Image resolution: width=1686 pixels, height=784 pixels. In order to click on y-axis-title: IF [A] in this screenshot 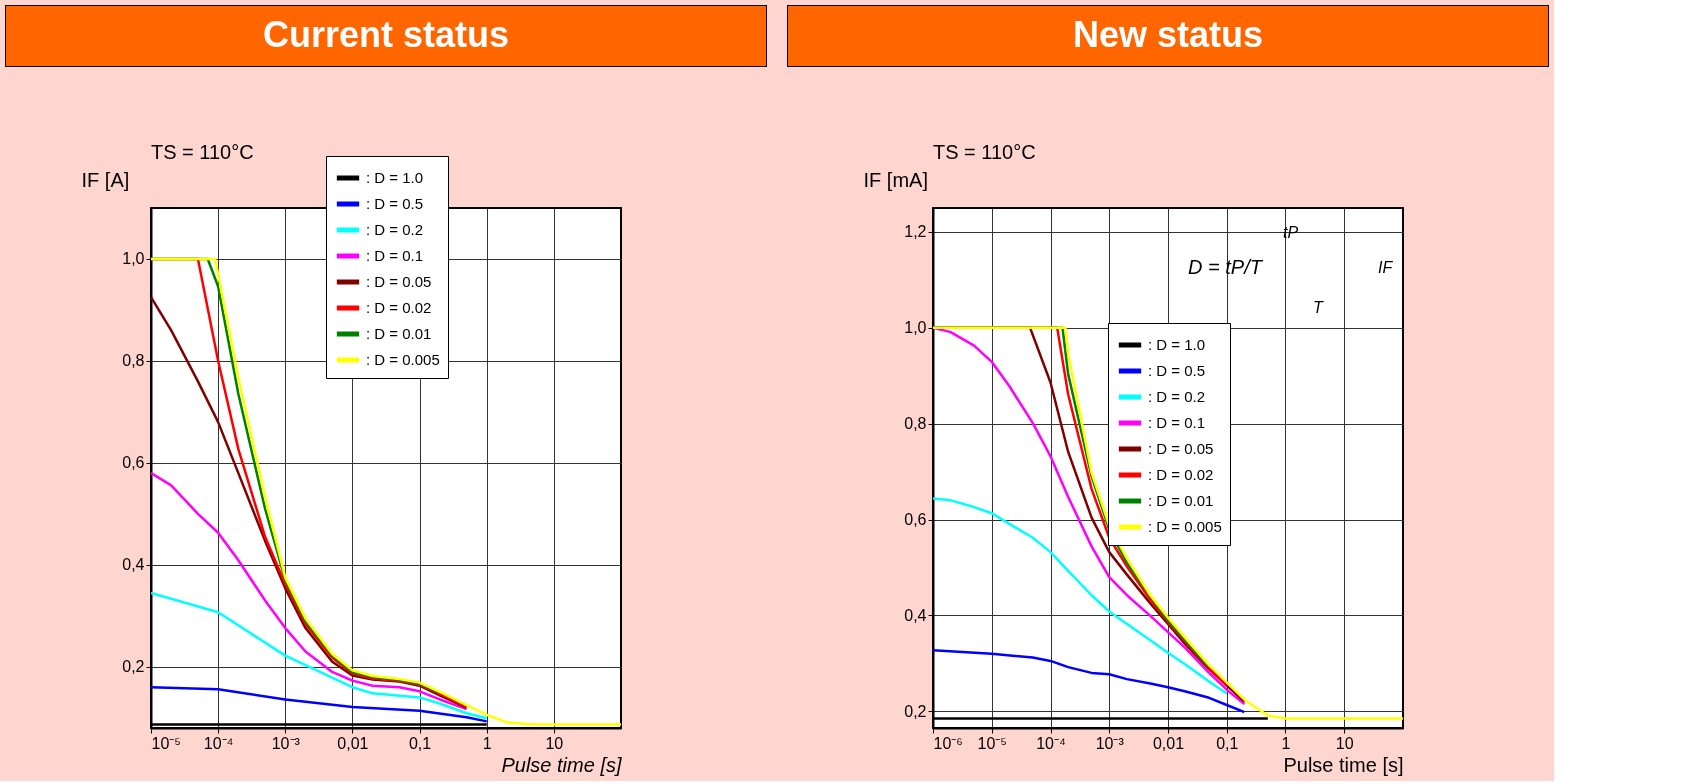, I will do `click(105, 179)`.